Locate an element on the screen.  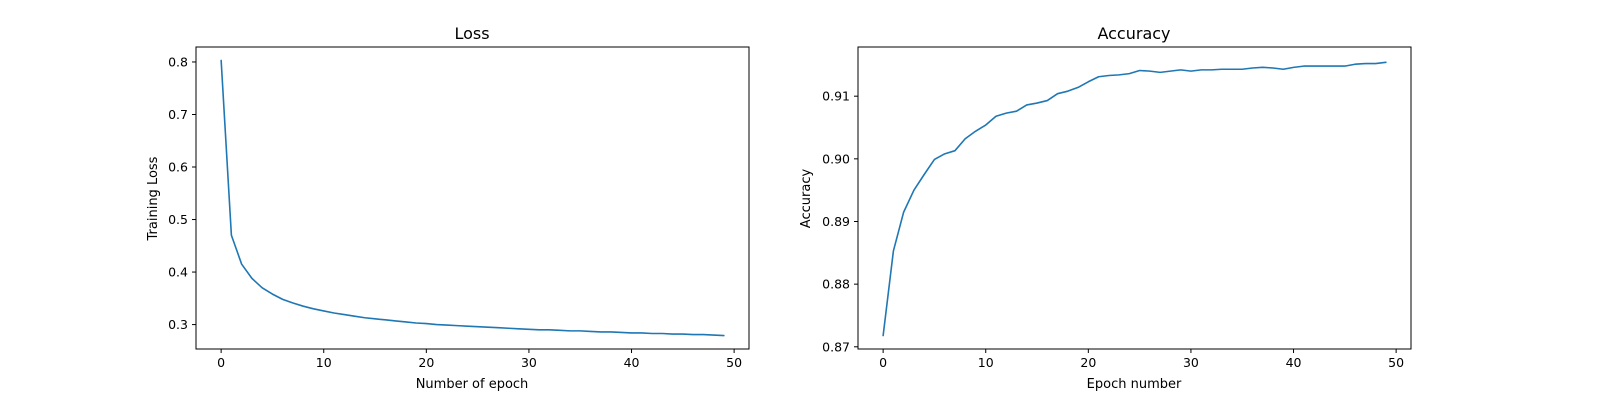
loss-chart-x-tick-label: 50 is located at coordinates (734, 362).